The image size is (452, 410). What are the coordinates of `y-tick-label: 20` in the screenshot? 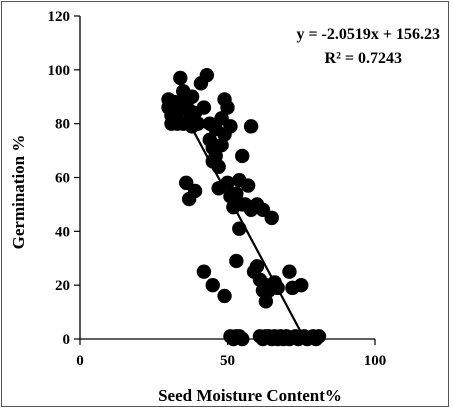 It's located at (62, 286).